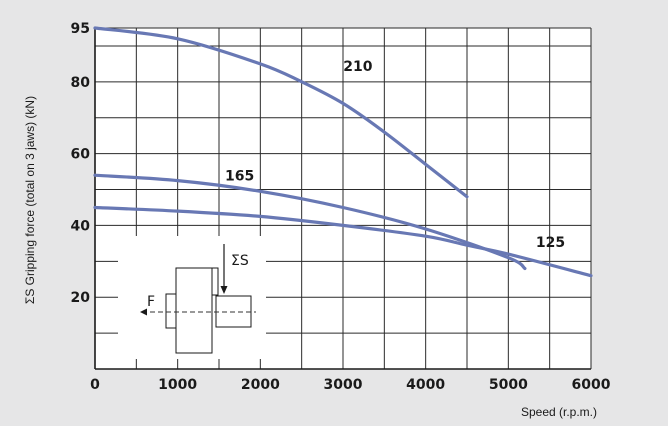 This screenshot has width=668, height=426. Describe the element at coordinates (81, 83) in the screenshot. I see `y-tick-label: 80` at that location.